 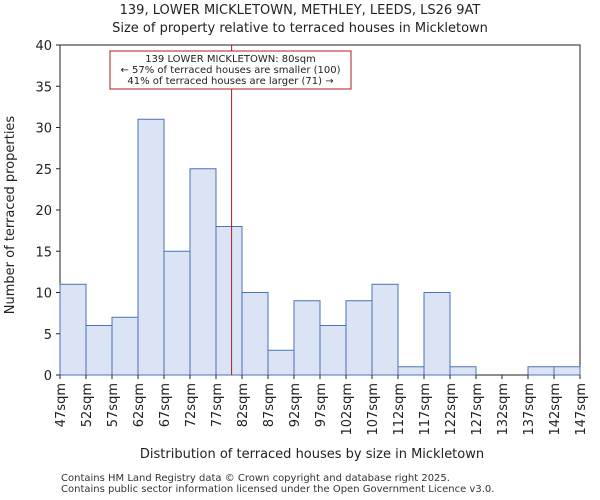 What do you see at coordinates (43, 294) in the screenshot?
I see `y-tick-label: 10` at bounding box center [43, 294].